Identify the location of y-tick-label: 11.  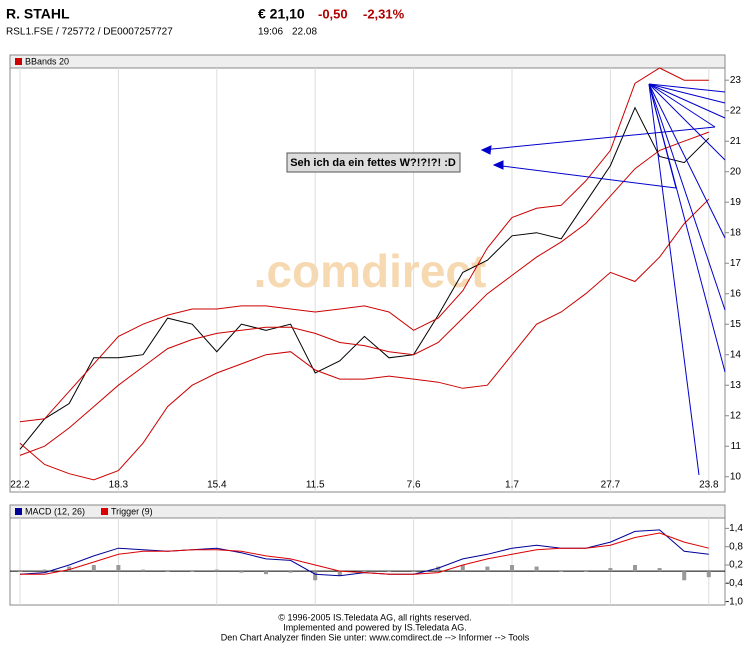
(736, 446).